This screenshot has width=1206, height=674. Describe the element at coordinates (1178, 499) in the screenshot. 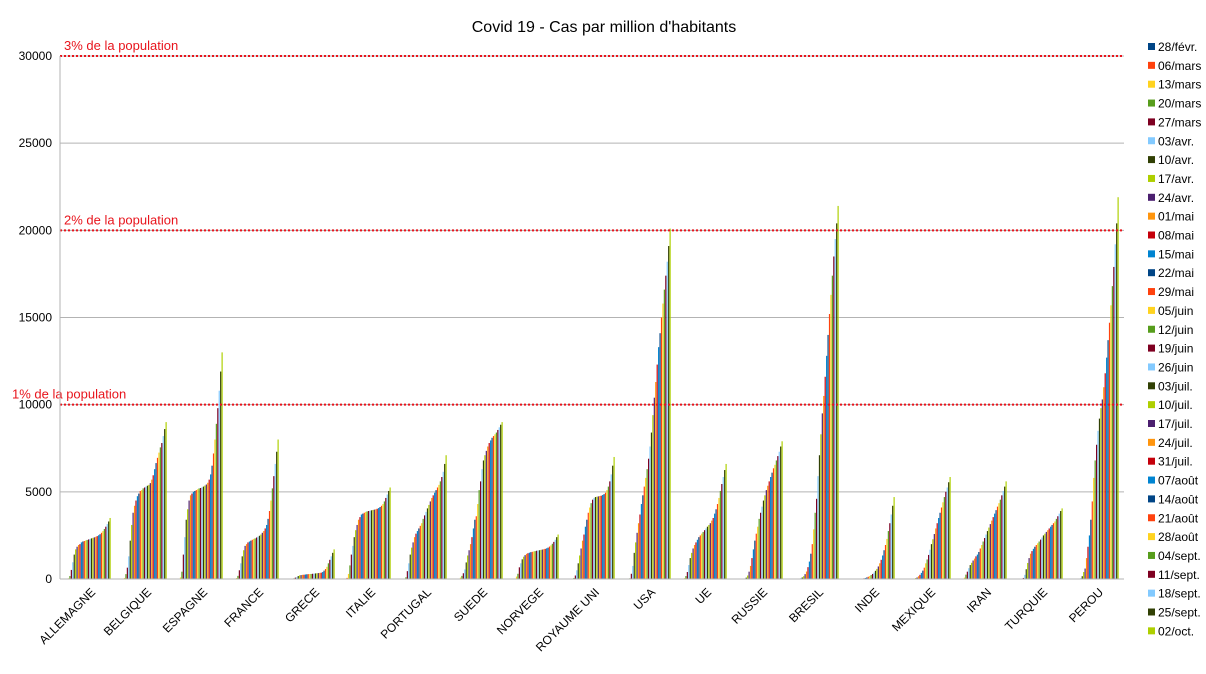

I see `legend-label: 14/août` at that location.